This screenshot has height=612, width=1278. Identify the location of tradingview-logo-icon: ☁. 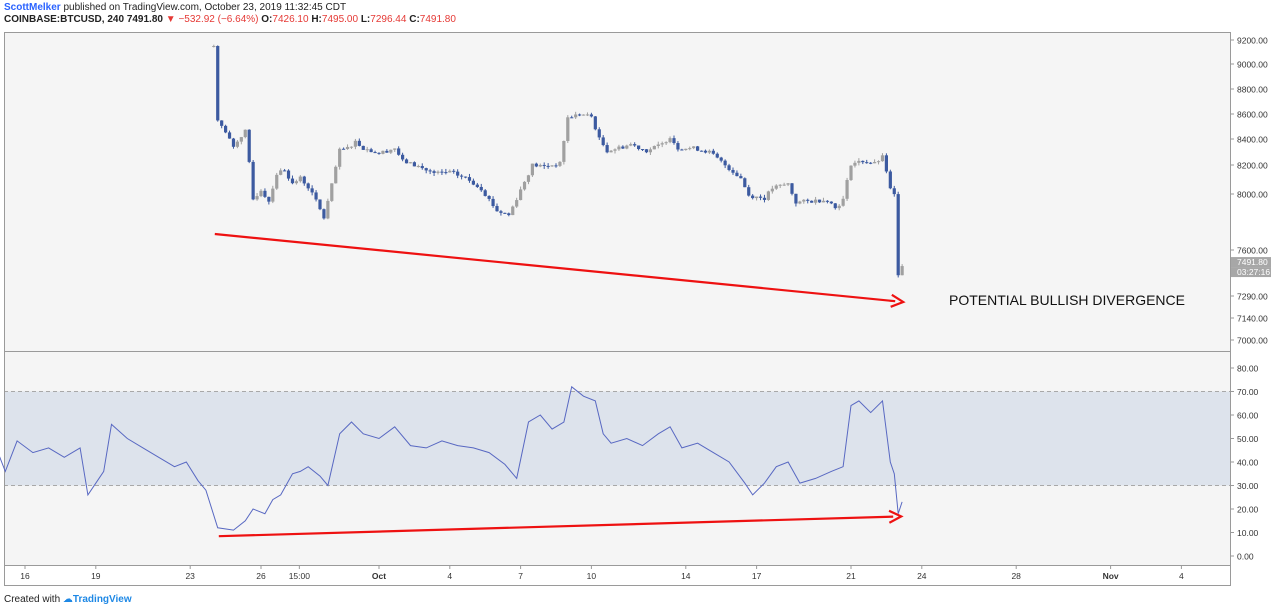
(67, 599).